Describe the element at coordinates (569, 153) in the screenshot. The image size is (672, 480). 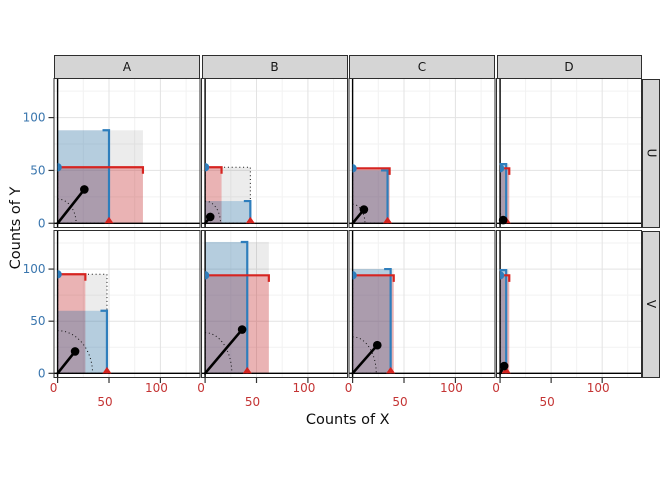
I see `panel-D-U-border` at that location.